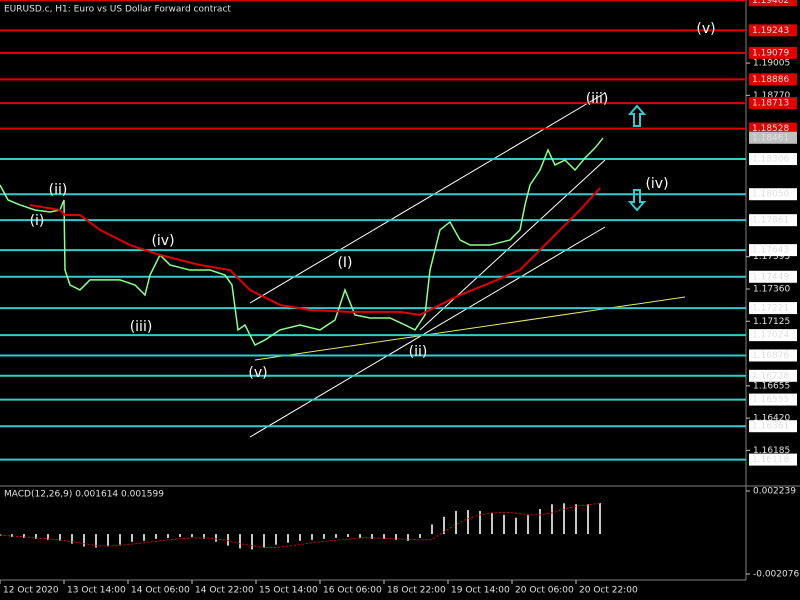 Image resolution: width=800 pixels, height=600 pixels. Describe the element at coordinates (770, 356) in the screenshot. I see `level-label: 1.16876` at that location.